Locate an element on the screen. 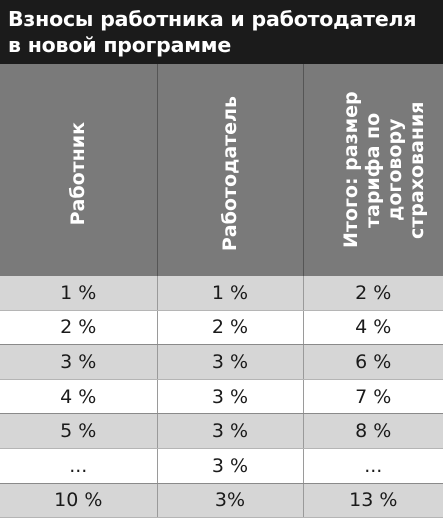 The image size is (443, 522). cell-total: 13 % is located at coordinates (373, 501).